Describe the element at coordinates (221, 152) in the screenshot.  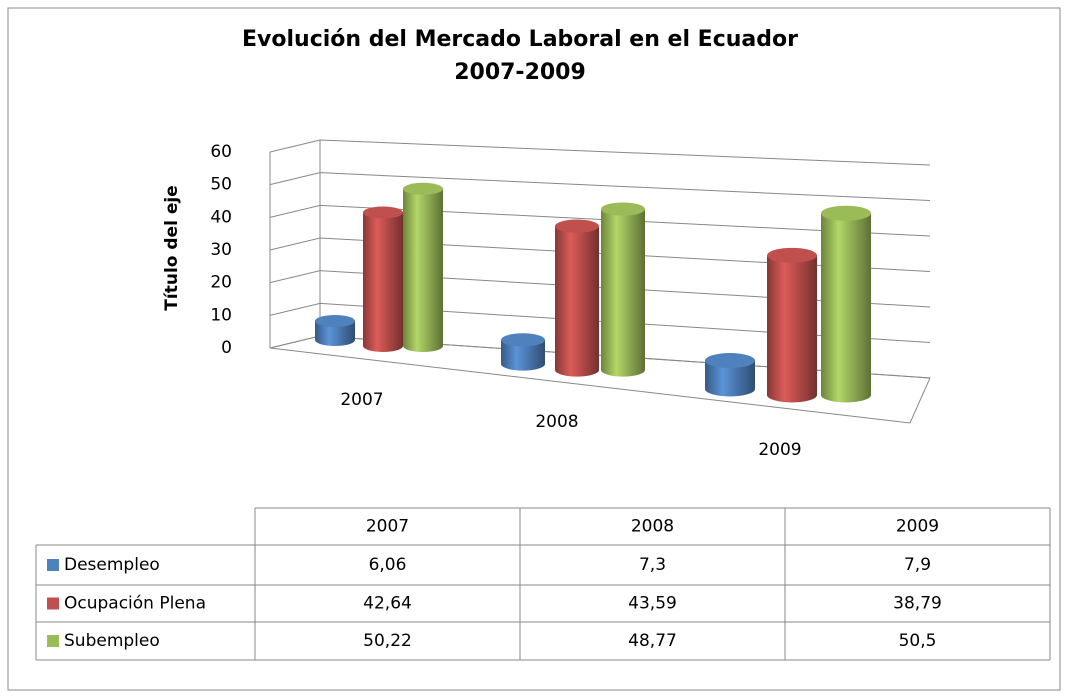
I see `y-tick-label: 60` at that location.